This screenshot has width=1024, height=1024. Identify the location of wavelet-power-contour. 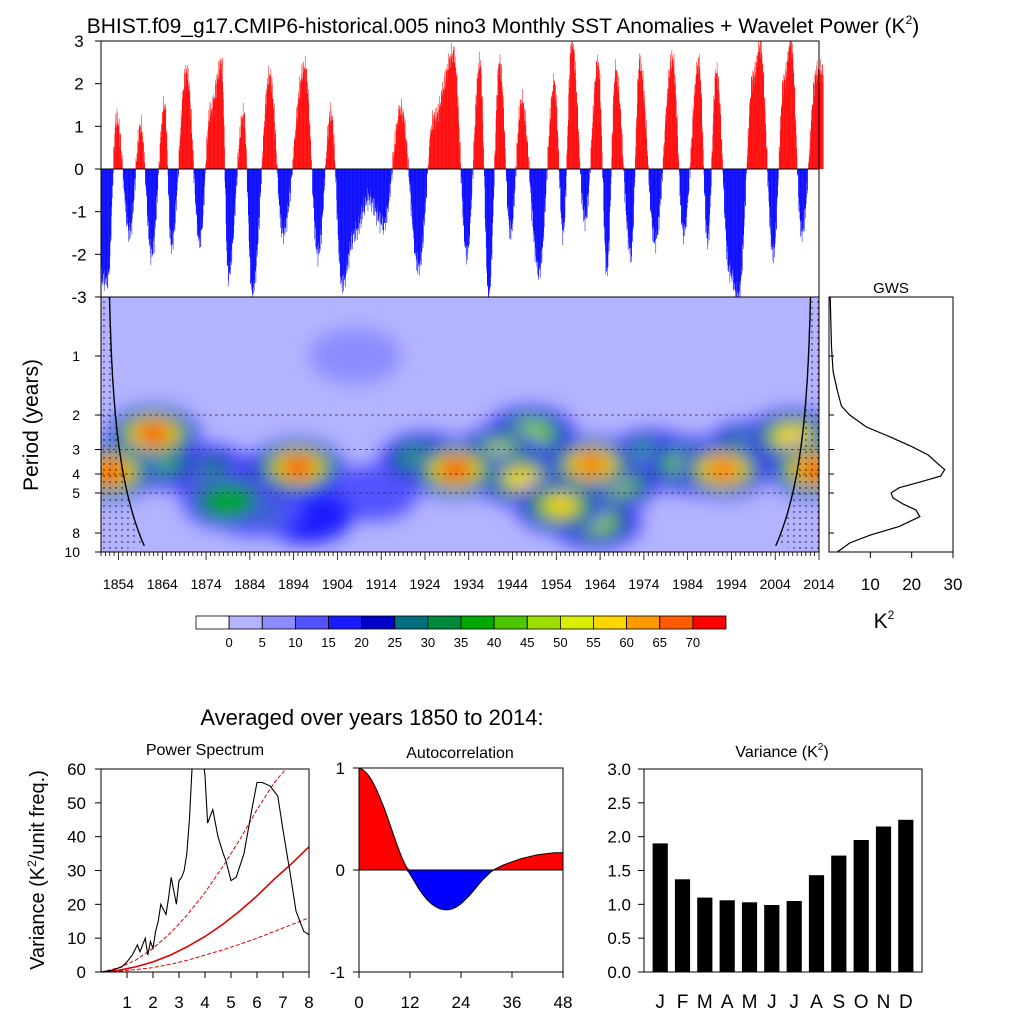
(560, 505).